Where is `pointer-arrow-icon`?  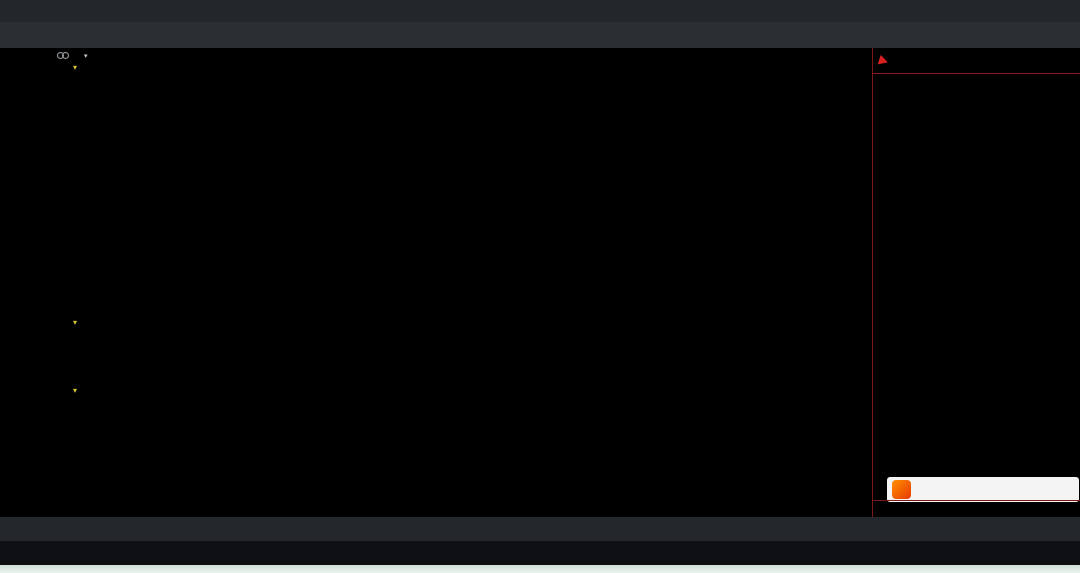
pointer-arrow-icon is located at coordinates (883, 60).